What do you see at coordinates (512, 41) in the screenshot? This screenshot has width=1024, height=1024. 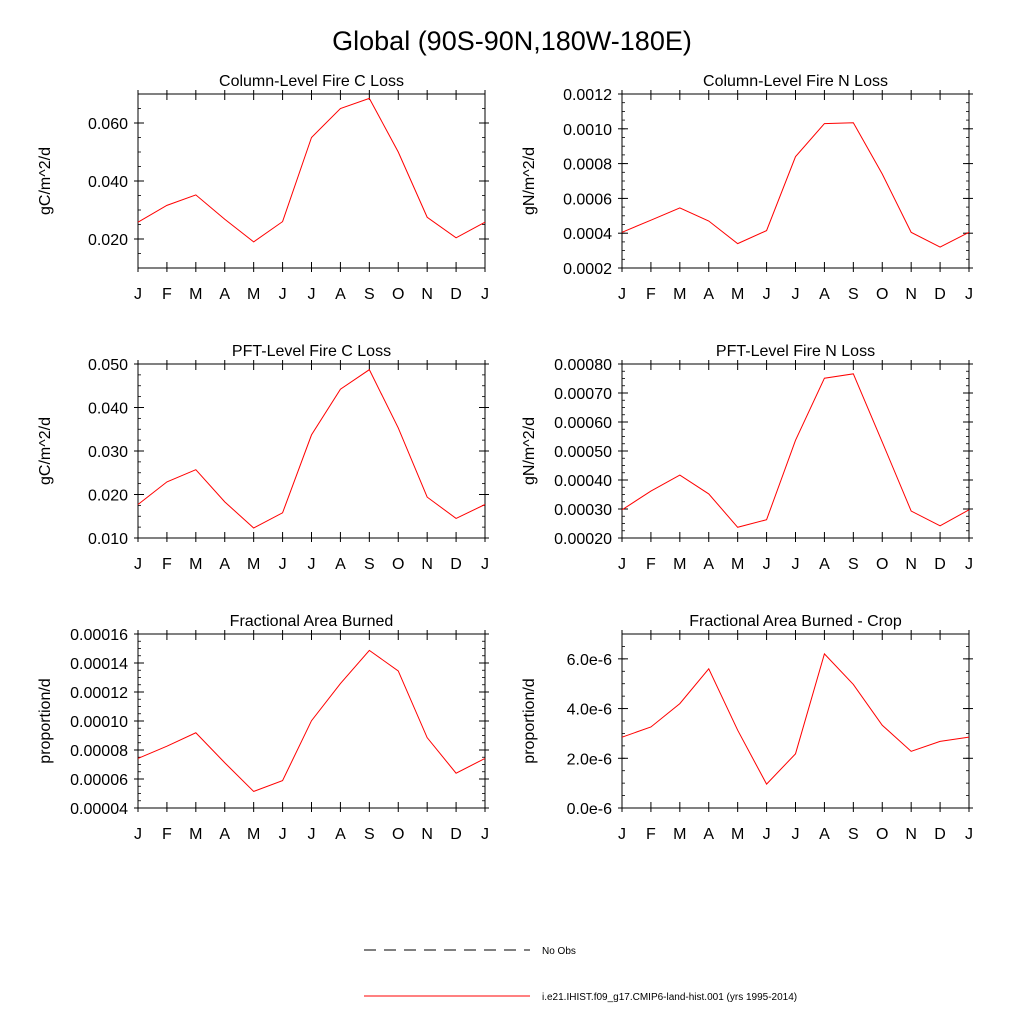 I see `figure-title: Global (90S-90N,180W-180E)` at bounding box center [512, 41].